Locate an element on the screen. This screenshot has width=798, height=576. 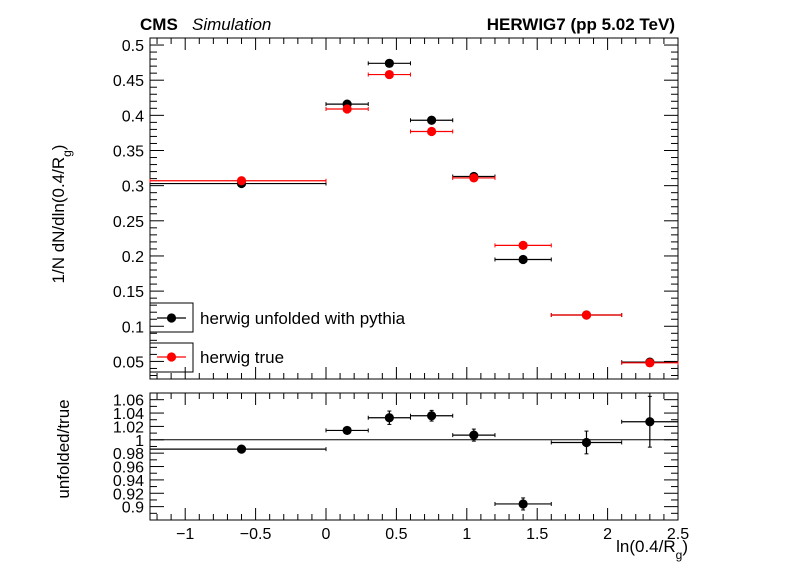
x-tick-label: 0.5 is located at coordinates (396, 534).